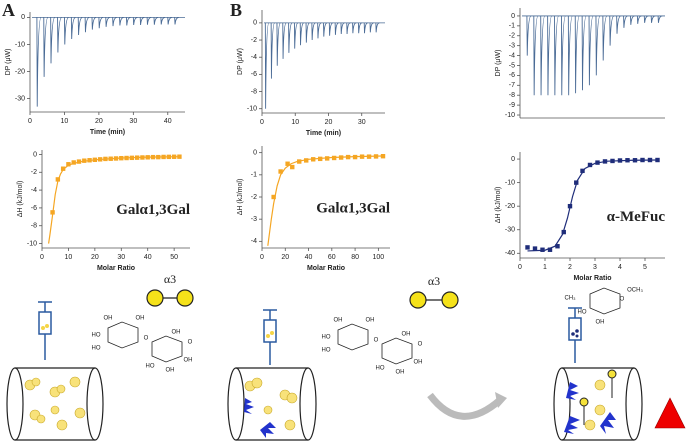 This screenshot has width=689, height=445. Describe the element at coordinates (8, 10) in the screenshot. I see `panel-label: A` at that location.